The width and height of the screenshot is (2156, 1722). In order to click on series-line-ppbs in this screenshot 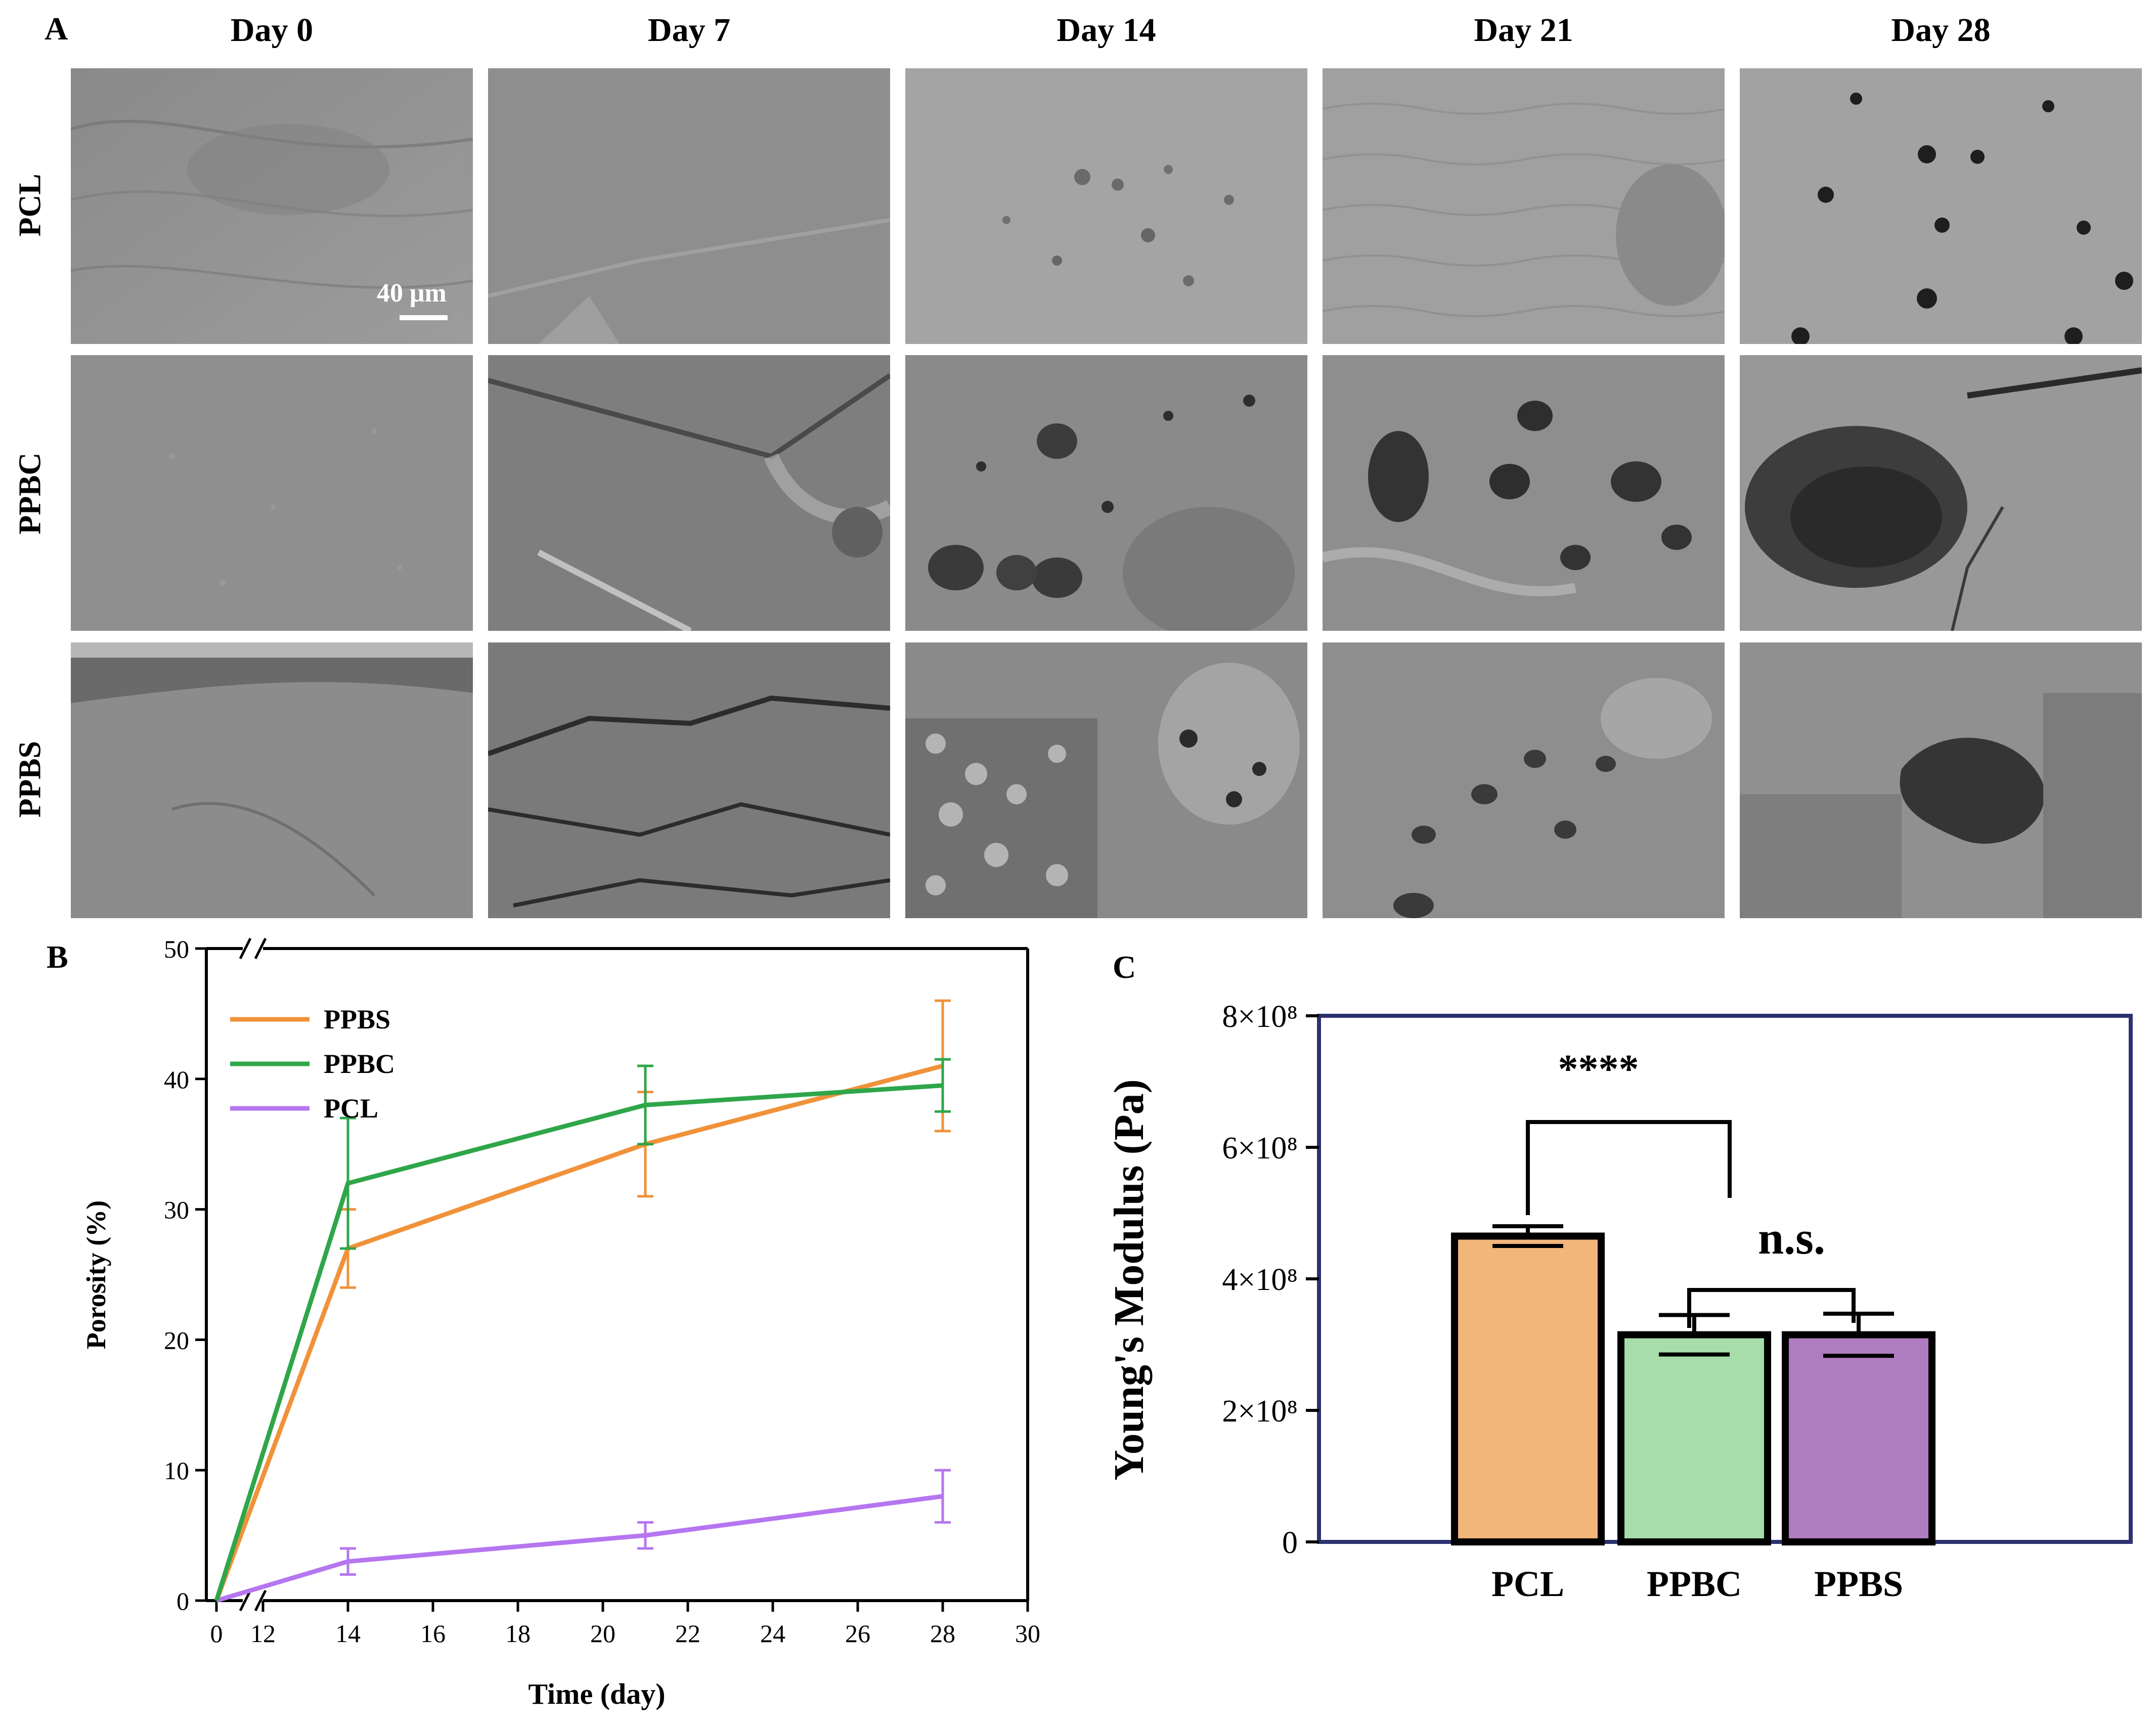, I will do `click(579, 1332)`.